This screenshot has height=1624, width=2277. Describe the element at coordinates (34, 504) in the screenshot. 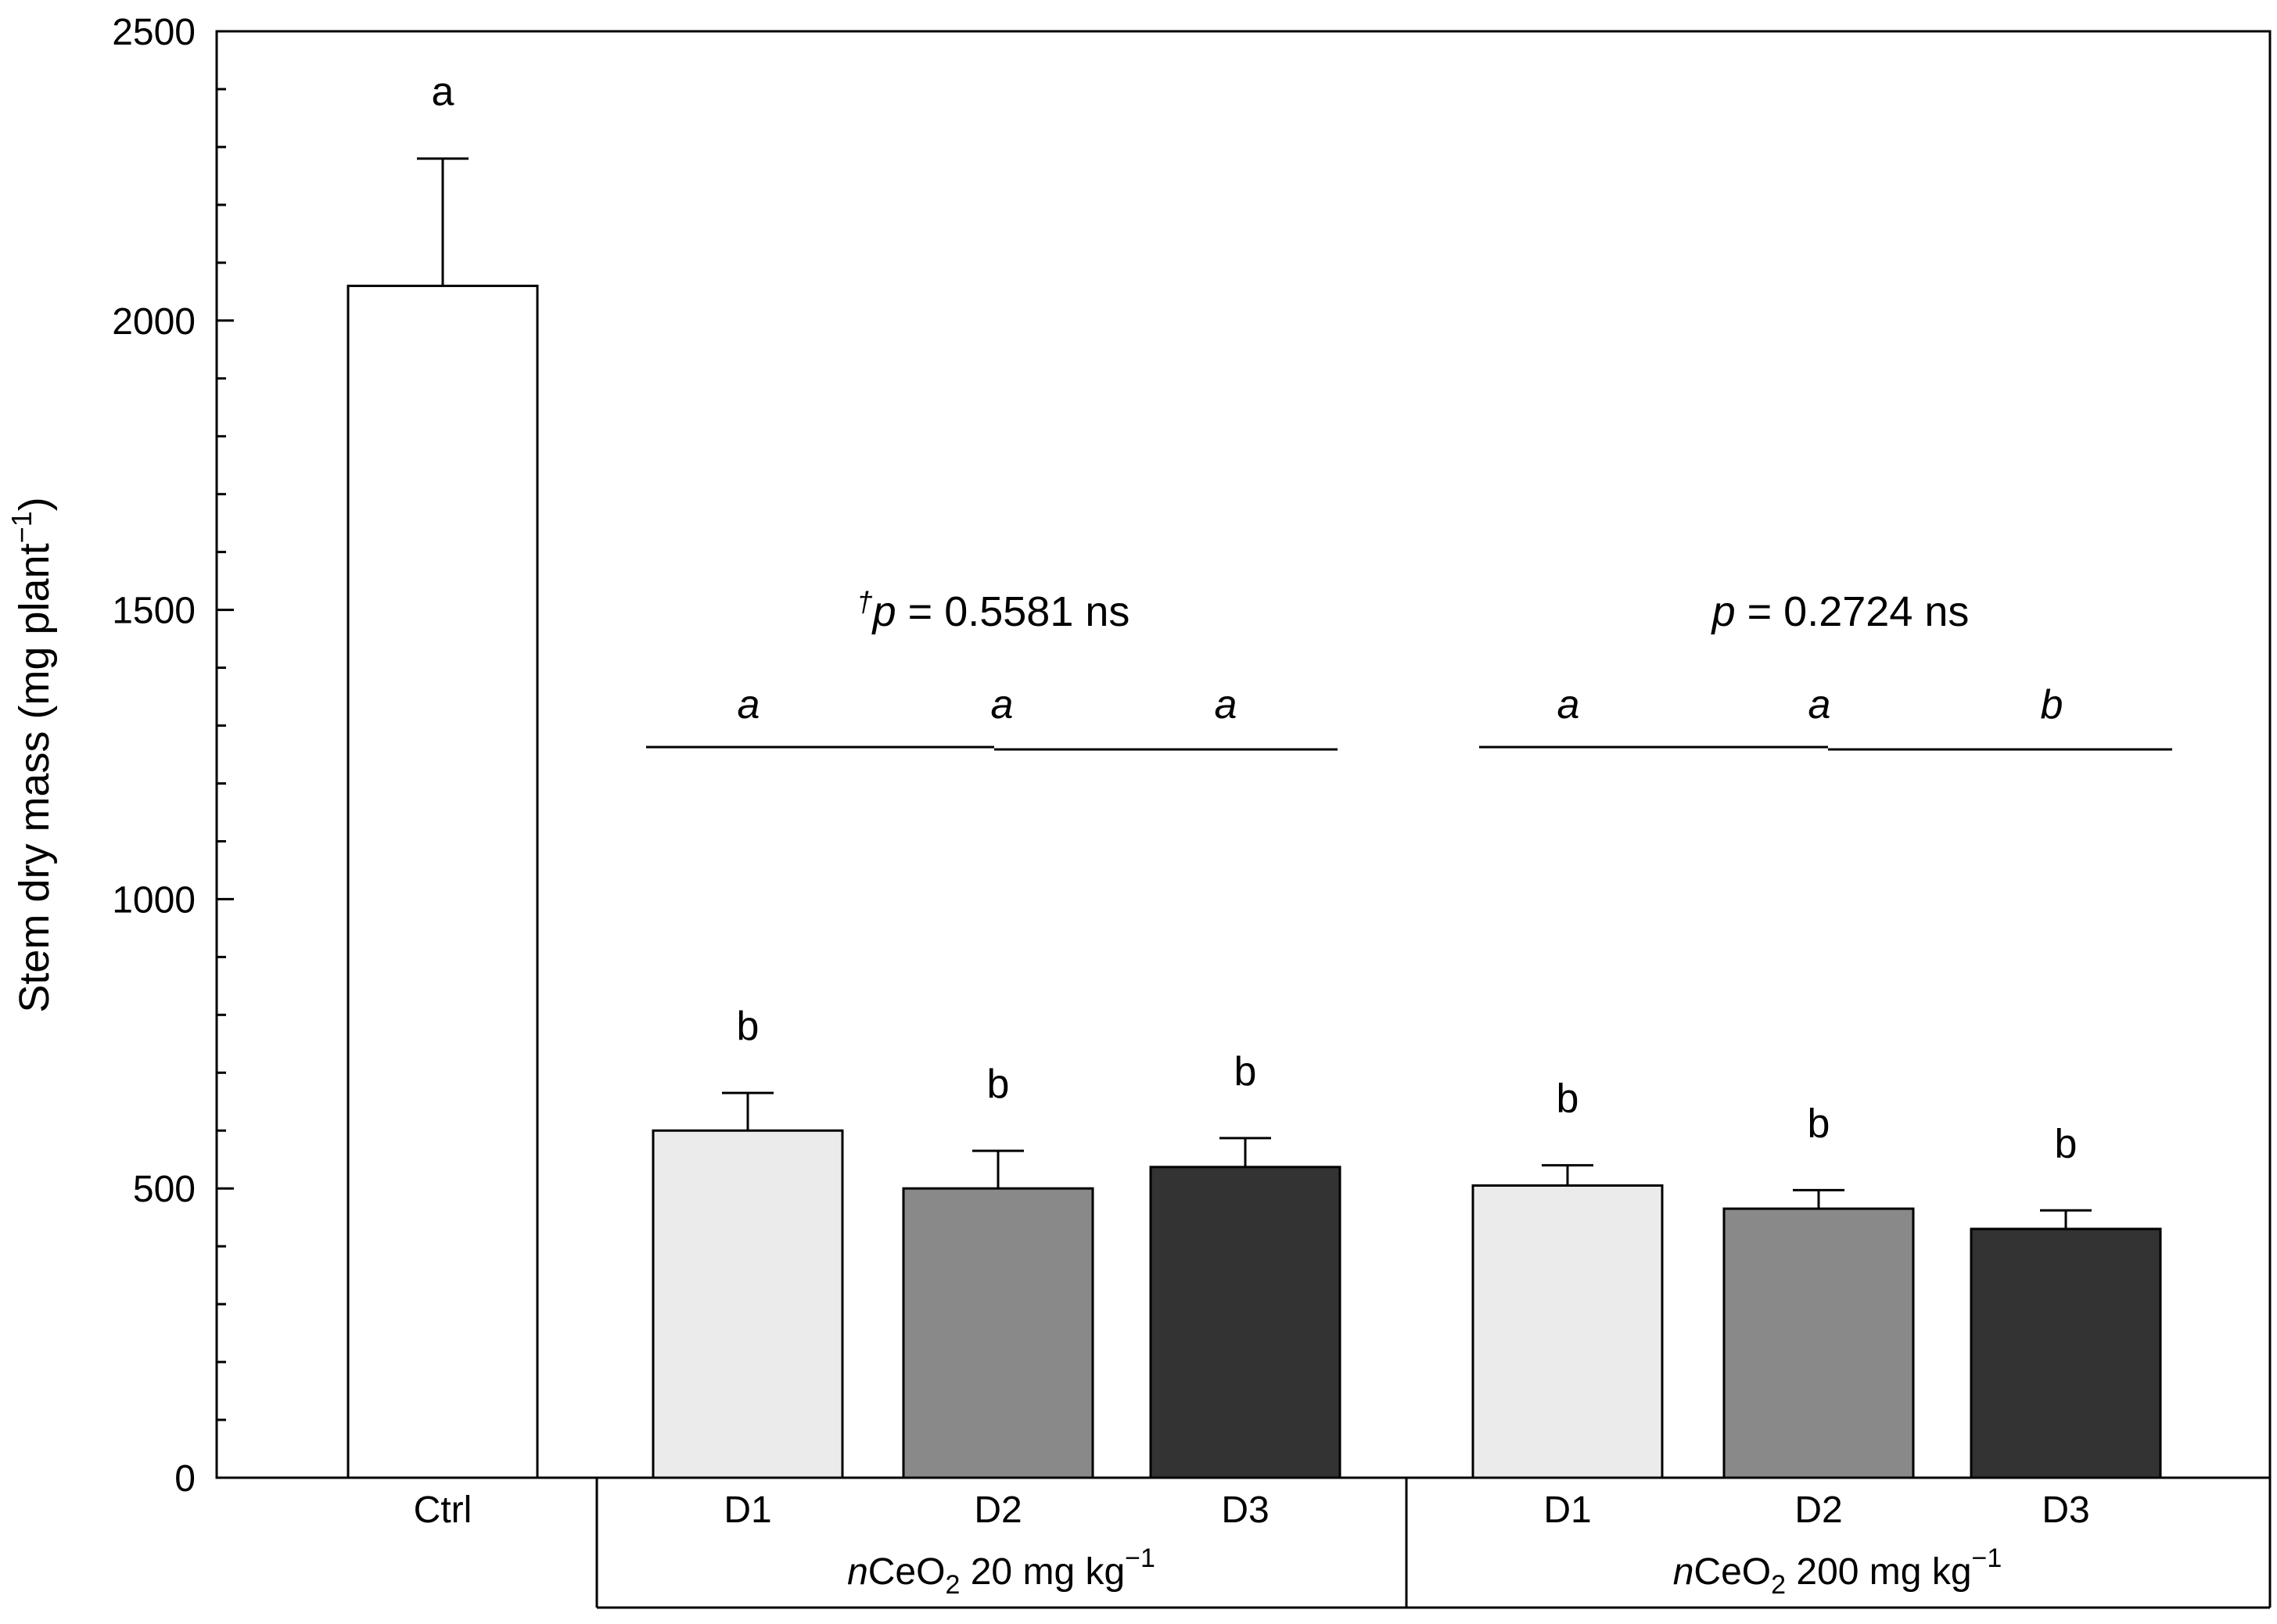

I see `y-axis-label-close: )` at that location.